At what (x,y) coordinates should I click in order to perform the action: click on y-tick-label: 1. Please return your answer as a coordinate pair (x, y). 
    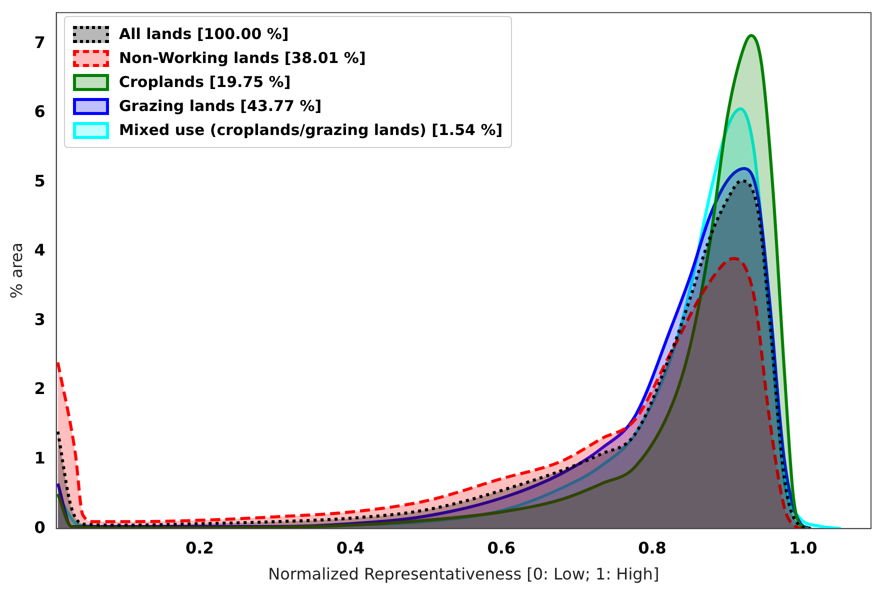
    Looking at the image, I should click on (40, 458).